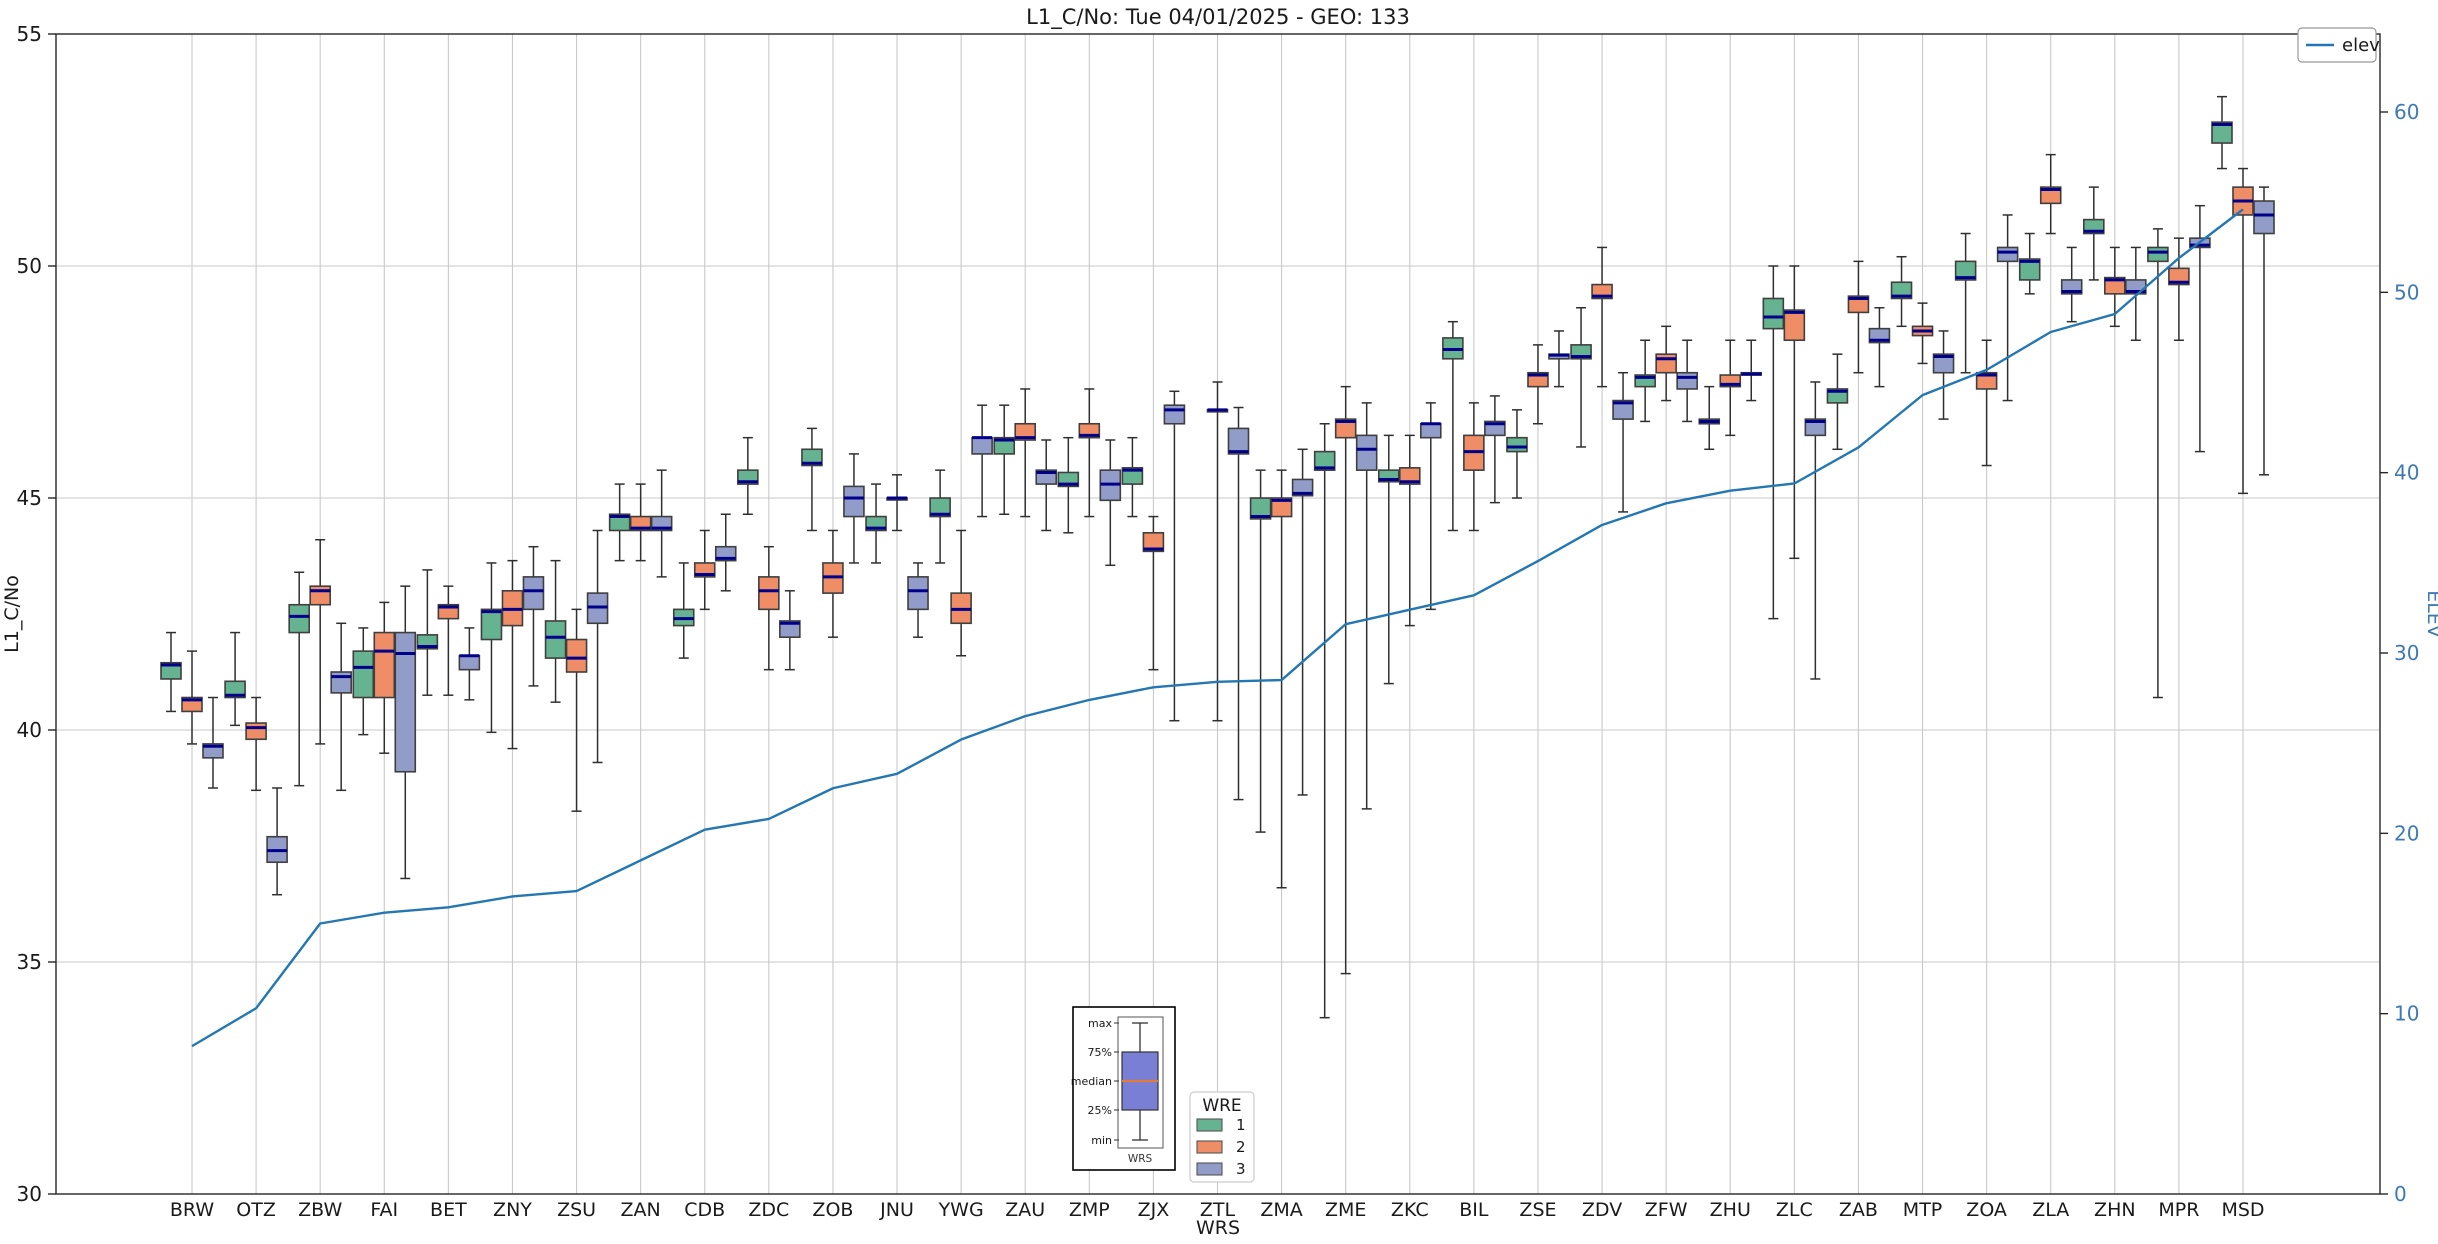 The width and height of the screenshot is (2438, 1244). I want to click on box-ZME-wre2, so click(1345, 680).